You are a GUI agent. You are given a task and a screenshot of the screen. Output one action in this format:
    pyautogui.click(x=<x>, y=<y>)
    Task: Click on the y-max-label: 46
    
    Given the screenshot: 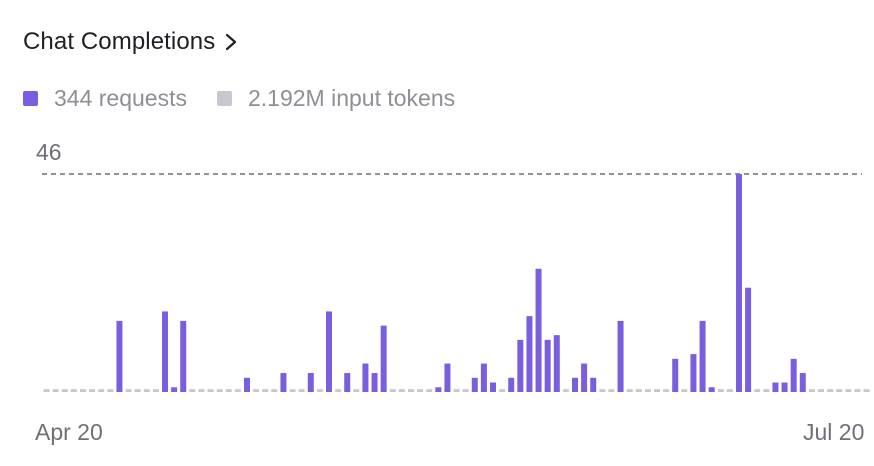 What is the action you would take?
    pyautogui.click(x=49, y=152)
    